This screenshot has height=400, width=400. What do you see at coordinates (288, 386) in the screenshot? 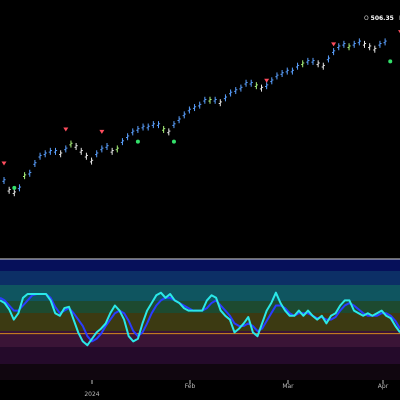
I see `x-tick-label: Mar` at bounding box center [288, 386].